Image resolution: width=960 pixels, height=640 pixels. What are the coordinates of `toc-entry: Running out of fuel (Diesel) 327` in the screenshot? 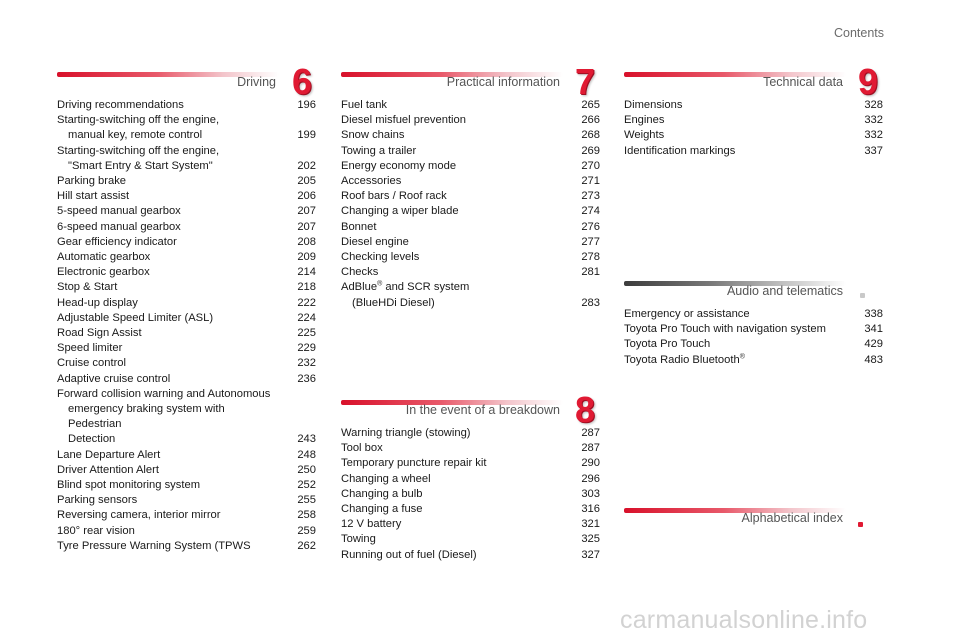 It's located at (470, 555).